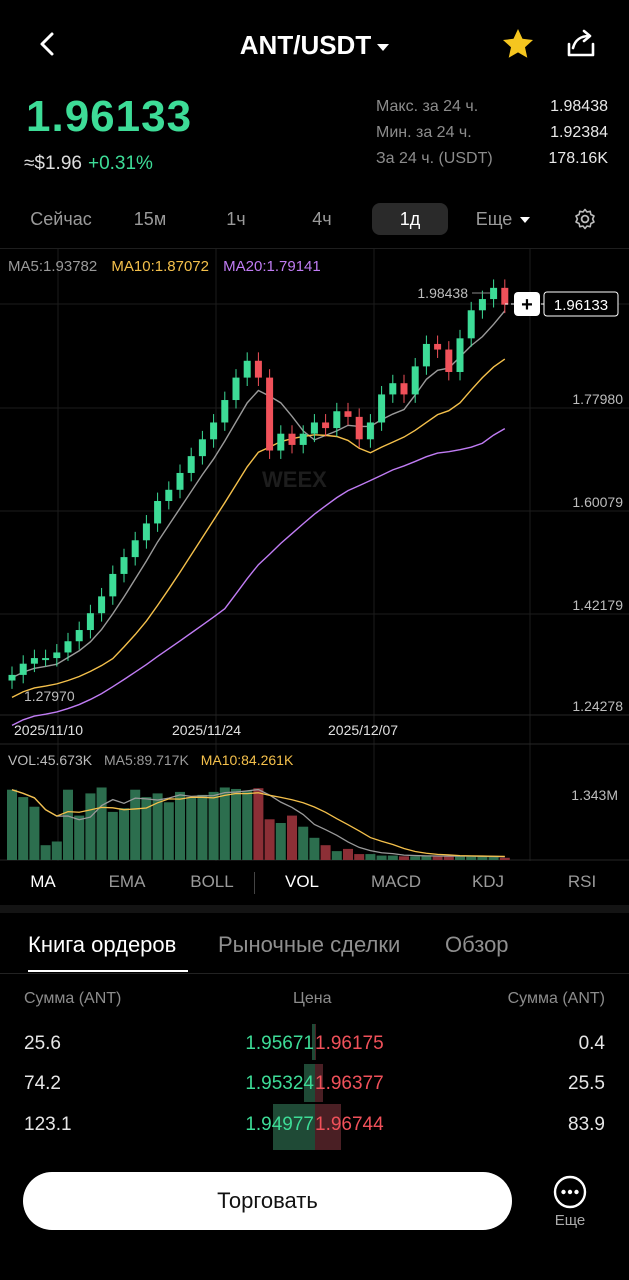 This screenshot has height=1280, width=629. Describe the element at coordinates (212, 881) in the screenshot. I see `indicator-boll: BOLL` at that location.